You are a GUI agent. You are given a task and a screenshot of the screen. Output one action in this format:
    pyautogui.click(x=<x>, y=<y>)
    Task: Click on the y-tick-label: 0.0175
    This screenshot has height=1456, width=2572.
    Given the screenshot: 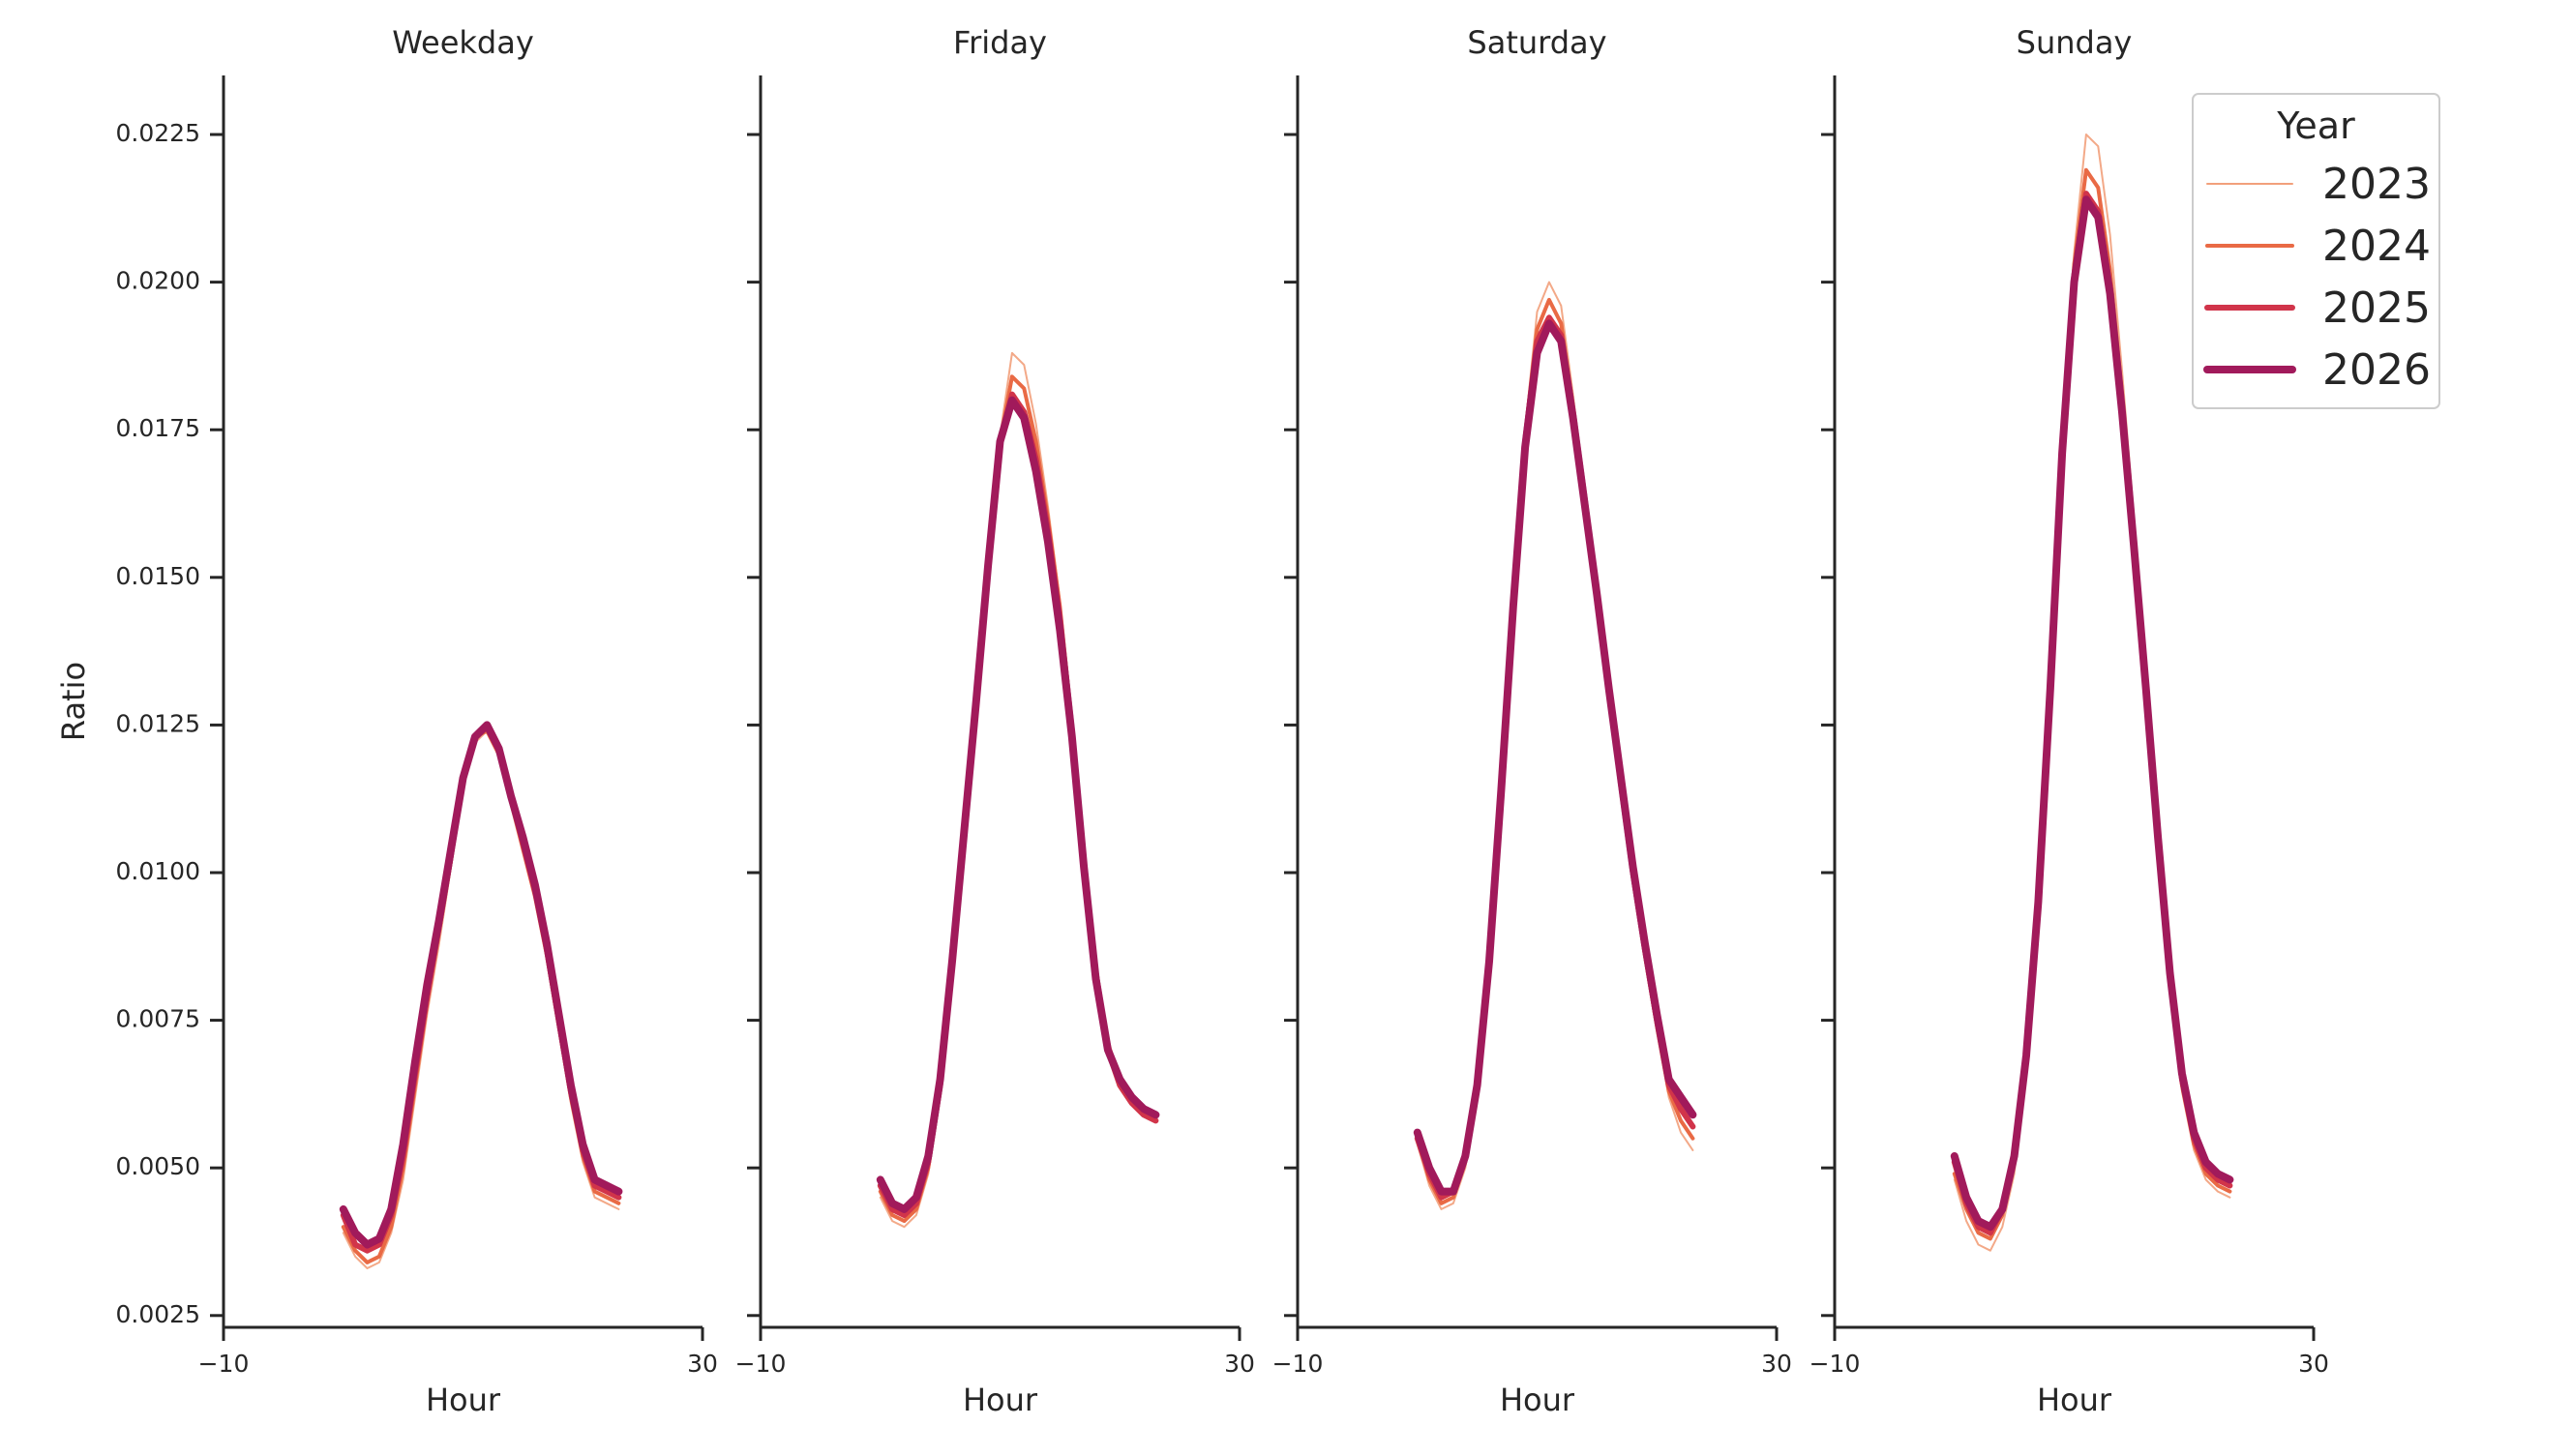 What is the action you would take?
    pyautogui.click(x=158, y=428)
    